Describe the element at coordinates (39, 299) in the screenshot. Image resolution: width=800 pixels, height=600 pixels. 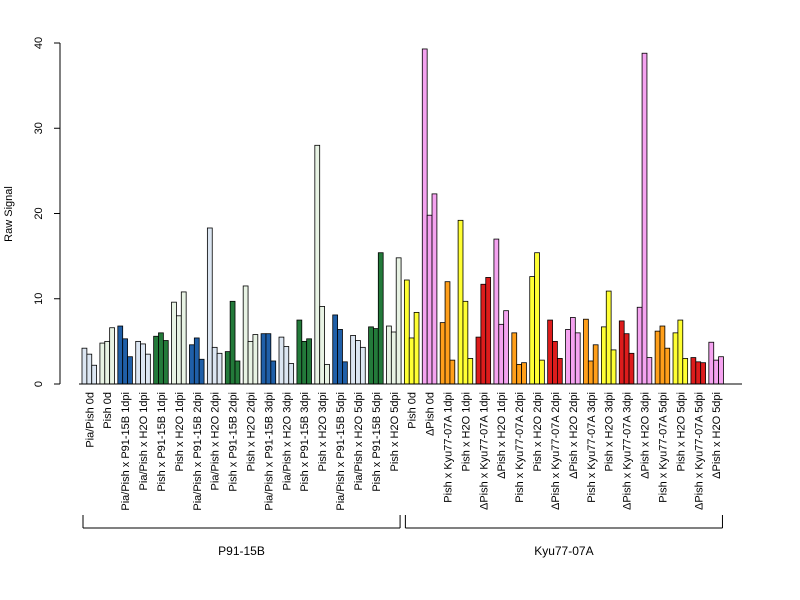
I see `y-tick-label: 10` at that location.